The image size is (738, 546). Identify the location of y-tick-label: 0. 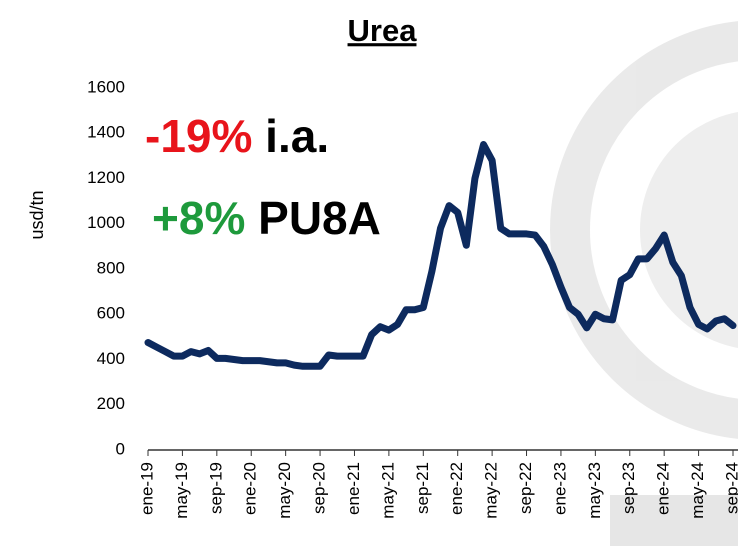
(120, 448).